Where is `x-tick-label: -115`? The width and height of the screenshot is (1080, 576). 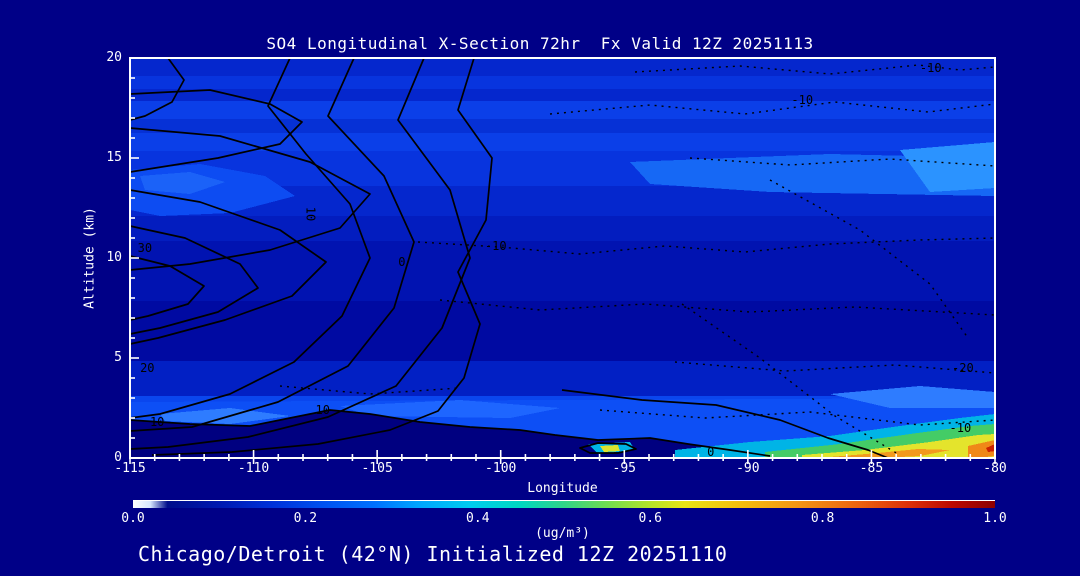 x-tick-label: -115 is located at coordinates (130, 468).